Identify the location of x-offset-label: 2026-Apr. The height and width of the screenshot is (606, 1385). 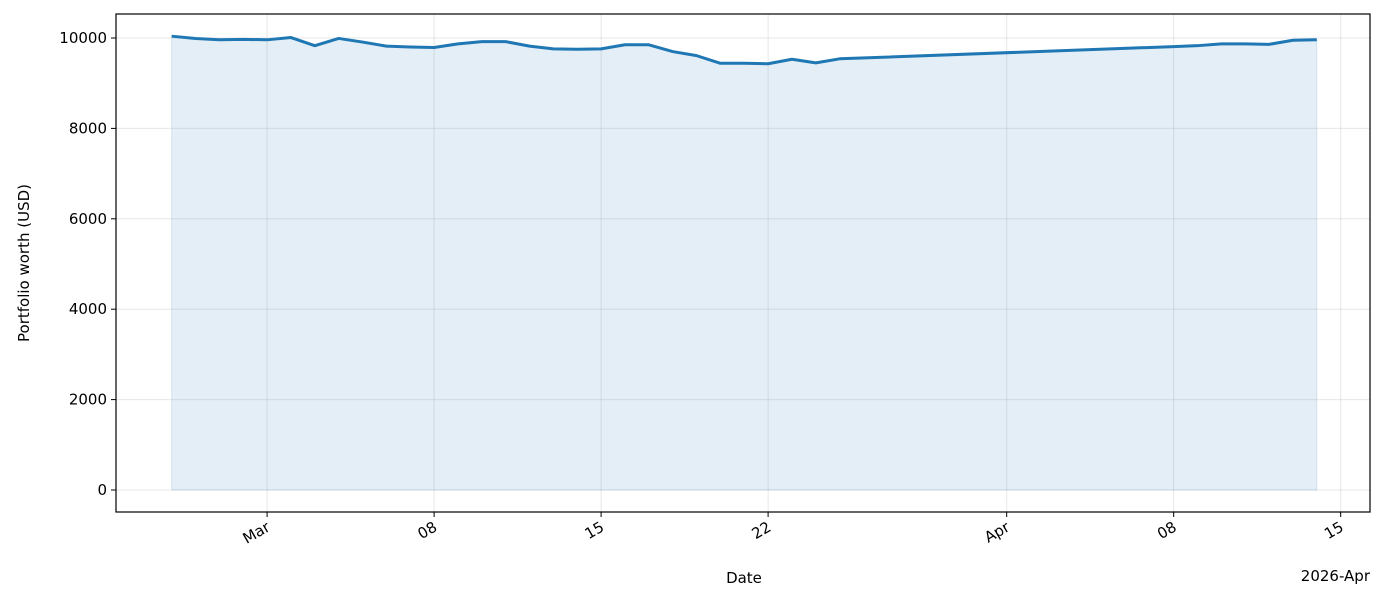
(1336, 576).